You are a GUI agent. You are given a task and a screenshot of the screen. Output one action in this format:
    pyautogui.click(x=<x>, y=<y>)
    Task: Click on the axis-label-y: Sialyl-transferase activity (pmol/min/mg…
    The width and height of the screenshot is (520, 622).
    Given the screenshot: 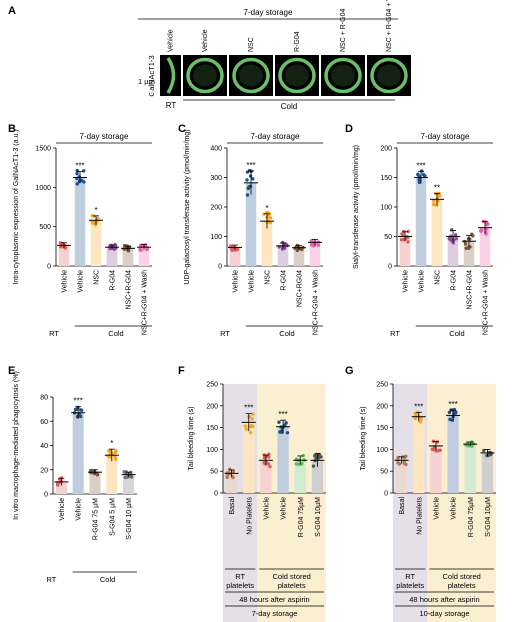 What is the action you would take?
    pyautogui.click(x=356, y=207)
    